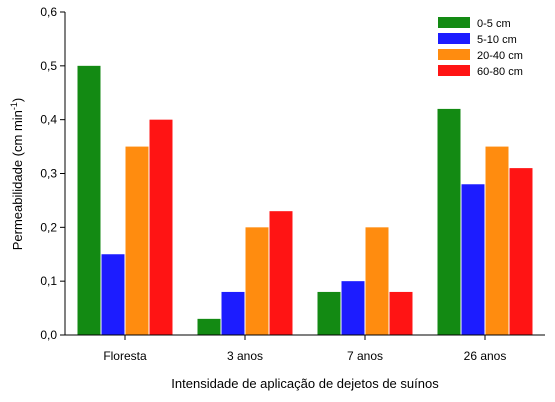 The height and width of the screenshot is (402, 555). What do you see at coordinates (48, 66) in the screenshot?
I see `y-tick-label: 0,5` at bounding box center [48, 66].